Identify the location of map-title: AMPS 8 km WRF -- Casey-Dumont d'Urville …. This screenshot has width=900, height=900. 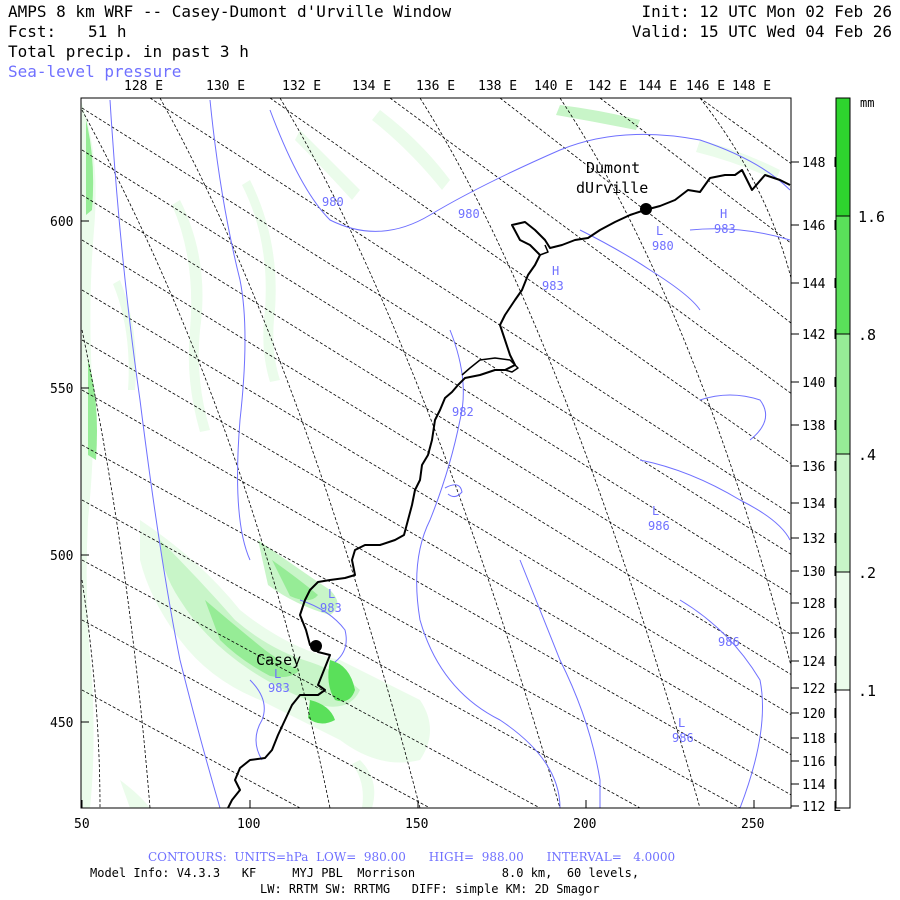
(230, 11).